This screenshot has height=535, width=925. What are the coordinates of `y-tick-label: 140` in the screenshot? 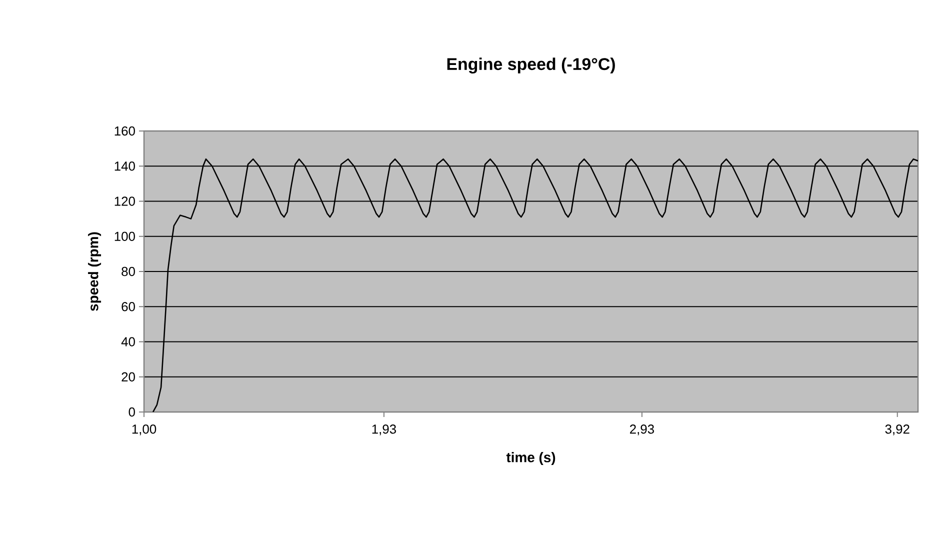 It's located at (124, 166).